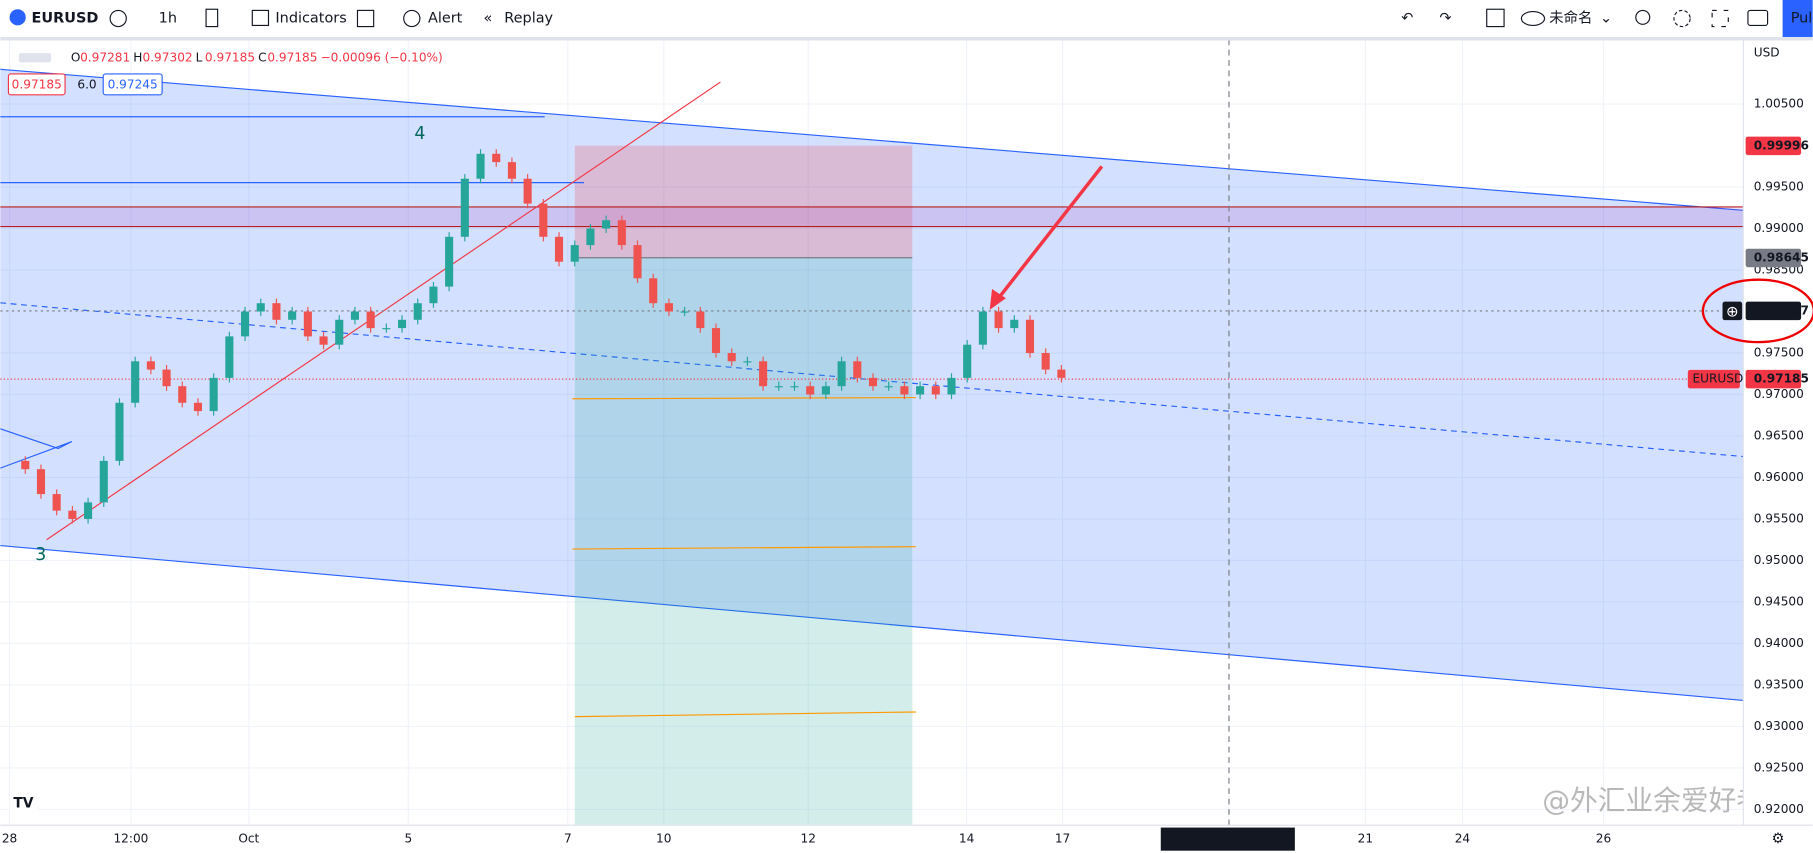 This screenshot has width=1813, height=853. What do you see at coordinates (381, 57) in the screenshot?
I see `ohlc-change: −0.00096 (−0.10%)` at bounding box center [381, 57].